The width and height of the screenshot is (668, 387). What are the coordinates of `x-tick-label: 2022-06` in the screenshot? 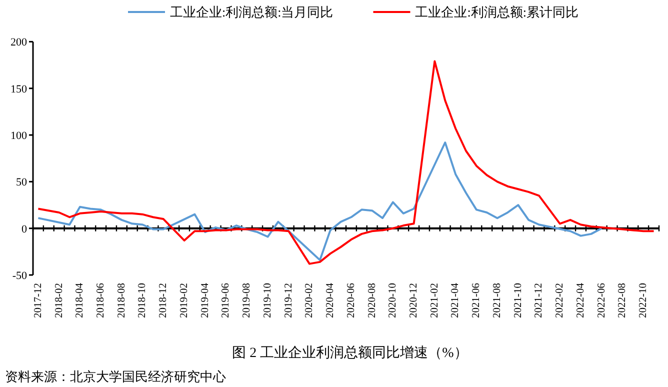 It's located at (602, 300).